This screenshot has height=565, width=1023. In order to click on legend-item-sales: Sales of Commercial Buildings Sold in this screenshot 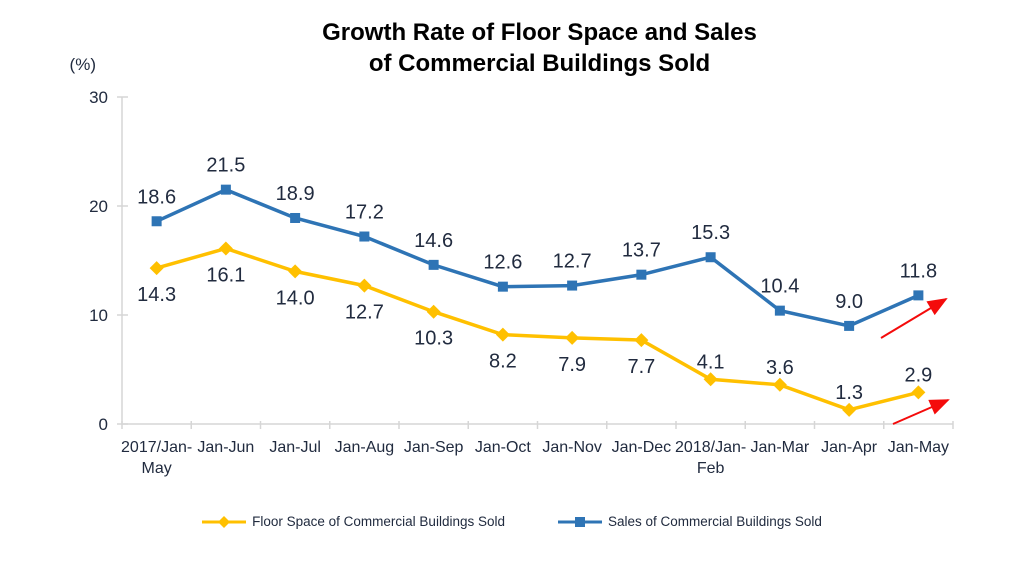, I will do `click(689, 521)`.